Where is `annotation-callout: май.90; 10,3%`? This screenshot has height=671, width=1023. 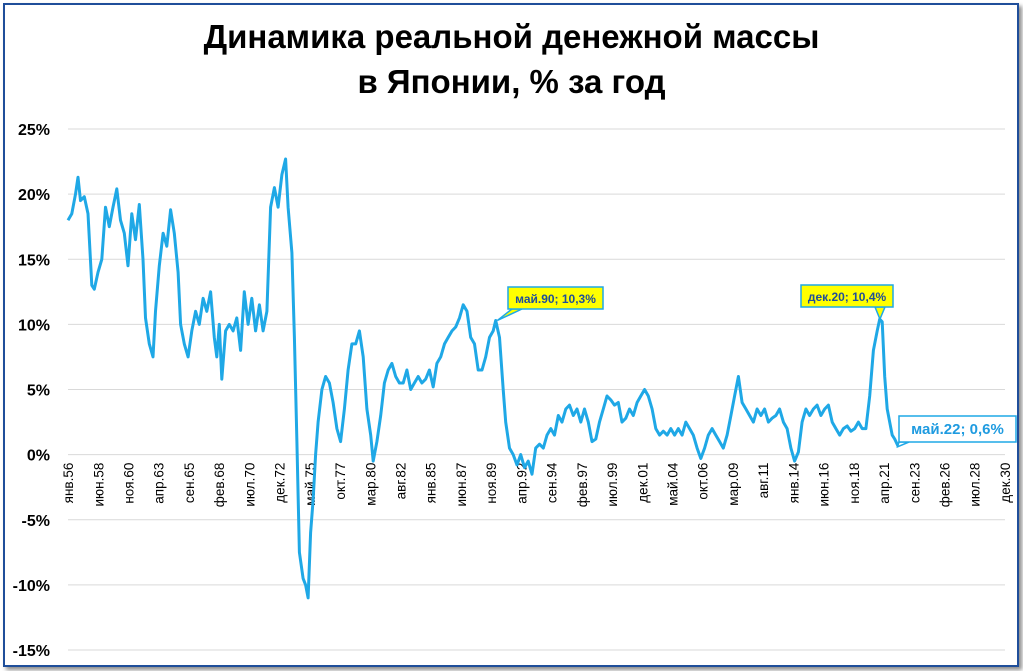 annotation-callout: май.90; 10,3% is located at coordinates (550, 304).